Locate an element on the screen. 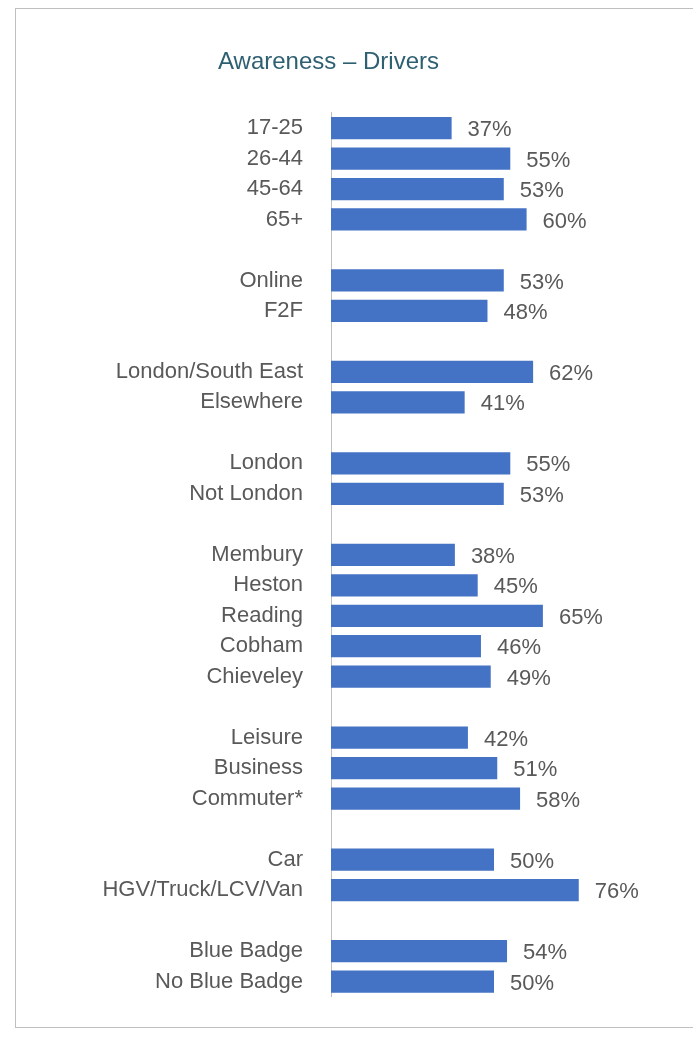 The height and width of the screenshot is (1038, 693). y-tick-label: Chieveley is located at coordinates (254, 675).